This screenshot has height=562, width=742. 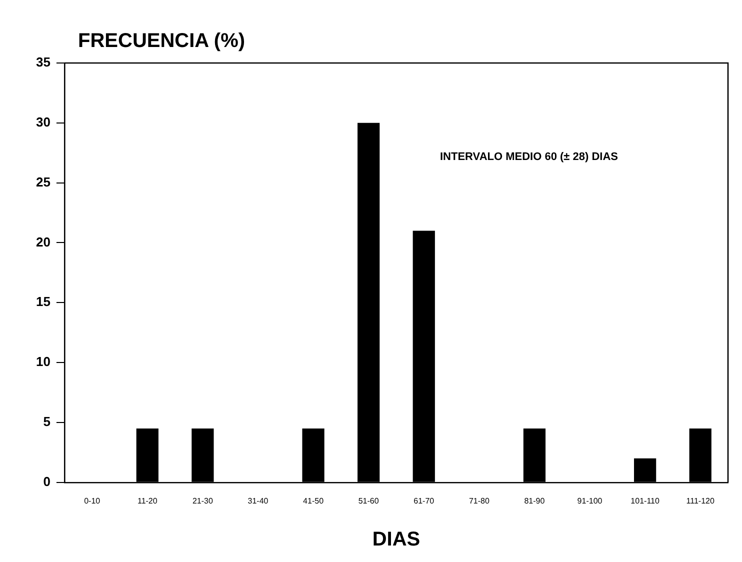 What do you see at coordinates (258, 501) in the screenshot?
I see `x-tick-label: 31-40` at bounding box center [258, 501].